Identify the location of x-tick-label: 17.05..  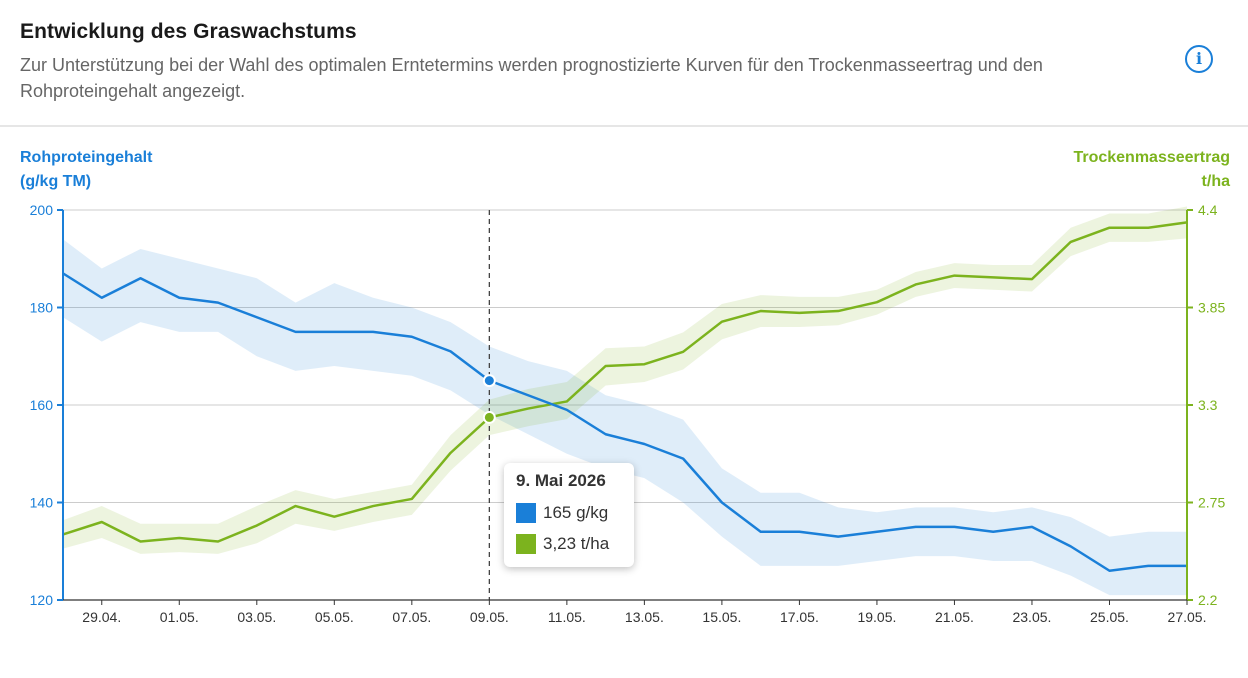
(799, 617).